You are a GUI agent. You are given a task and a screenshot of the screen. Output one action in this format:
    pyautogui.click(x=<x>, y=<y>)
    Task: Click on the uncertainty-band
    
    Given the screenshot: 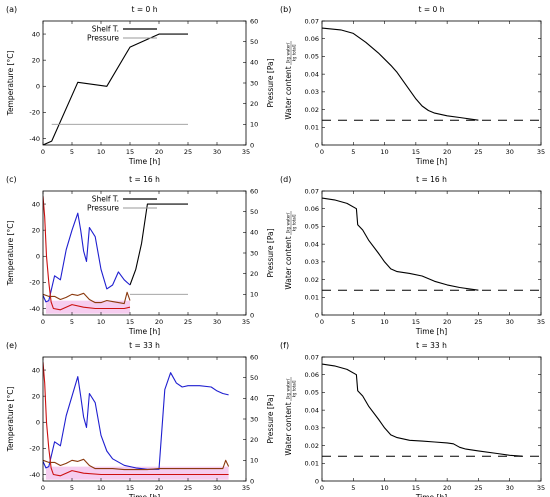 What is the action you would take?
    pyautogui.click(x=137, y=473)
    